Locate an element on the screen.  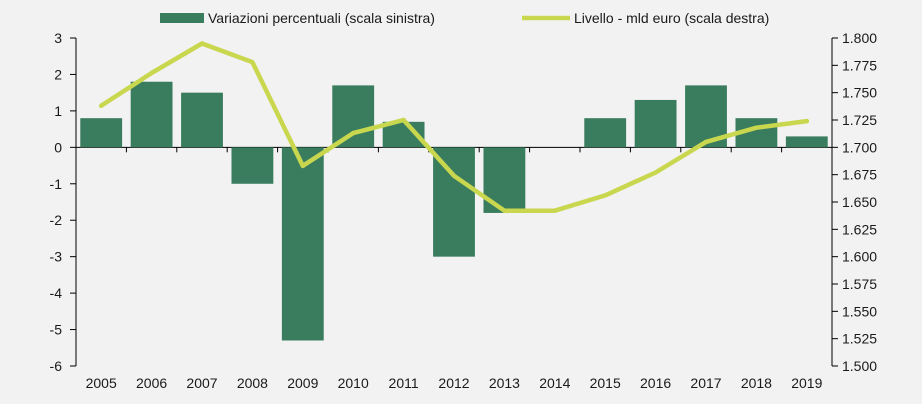
x-axis-tick-label: 2016 is located at coordinates (655, 383).